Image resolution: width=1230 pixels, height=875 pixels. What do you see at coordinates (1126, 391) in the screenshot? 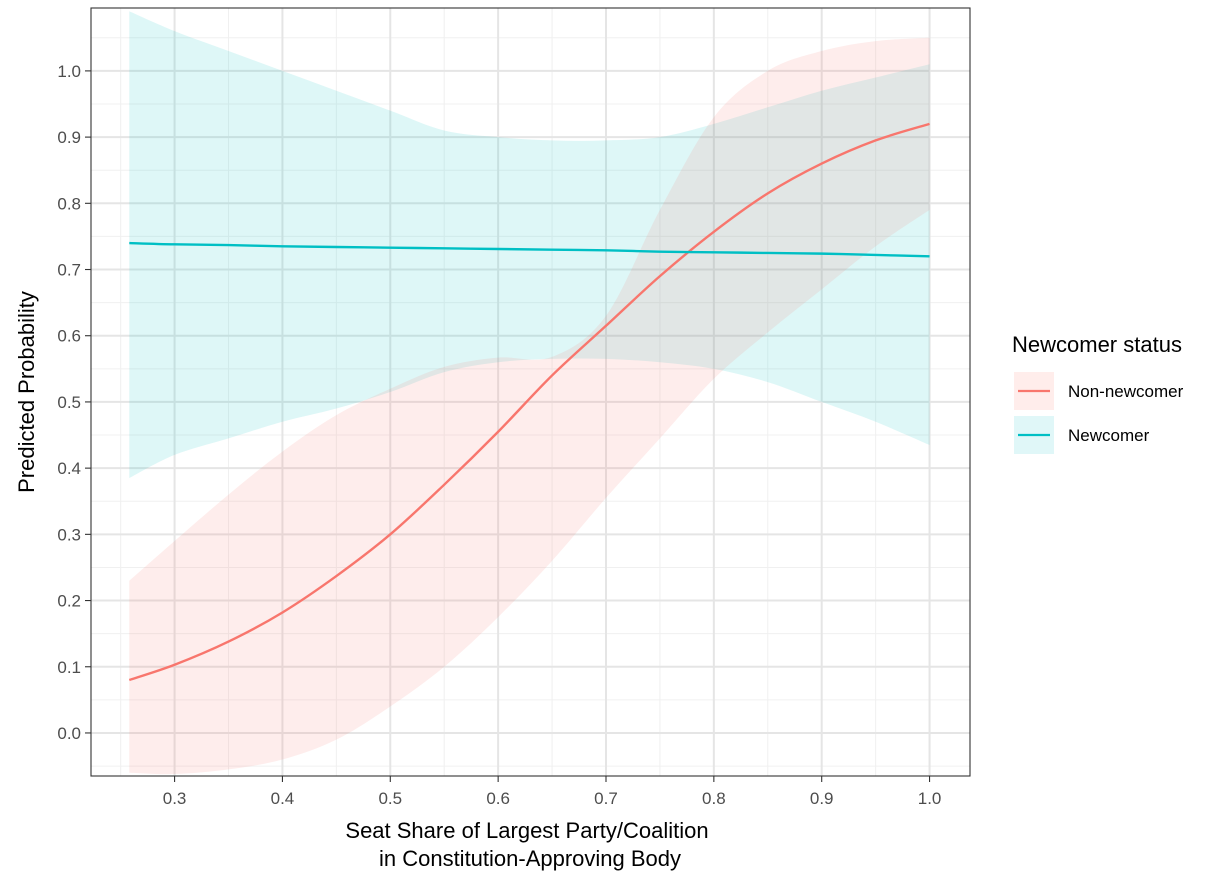
I see `legend-label-non-newcomer: Non-newcomer` at bounding box center [1126, 391].